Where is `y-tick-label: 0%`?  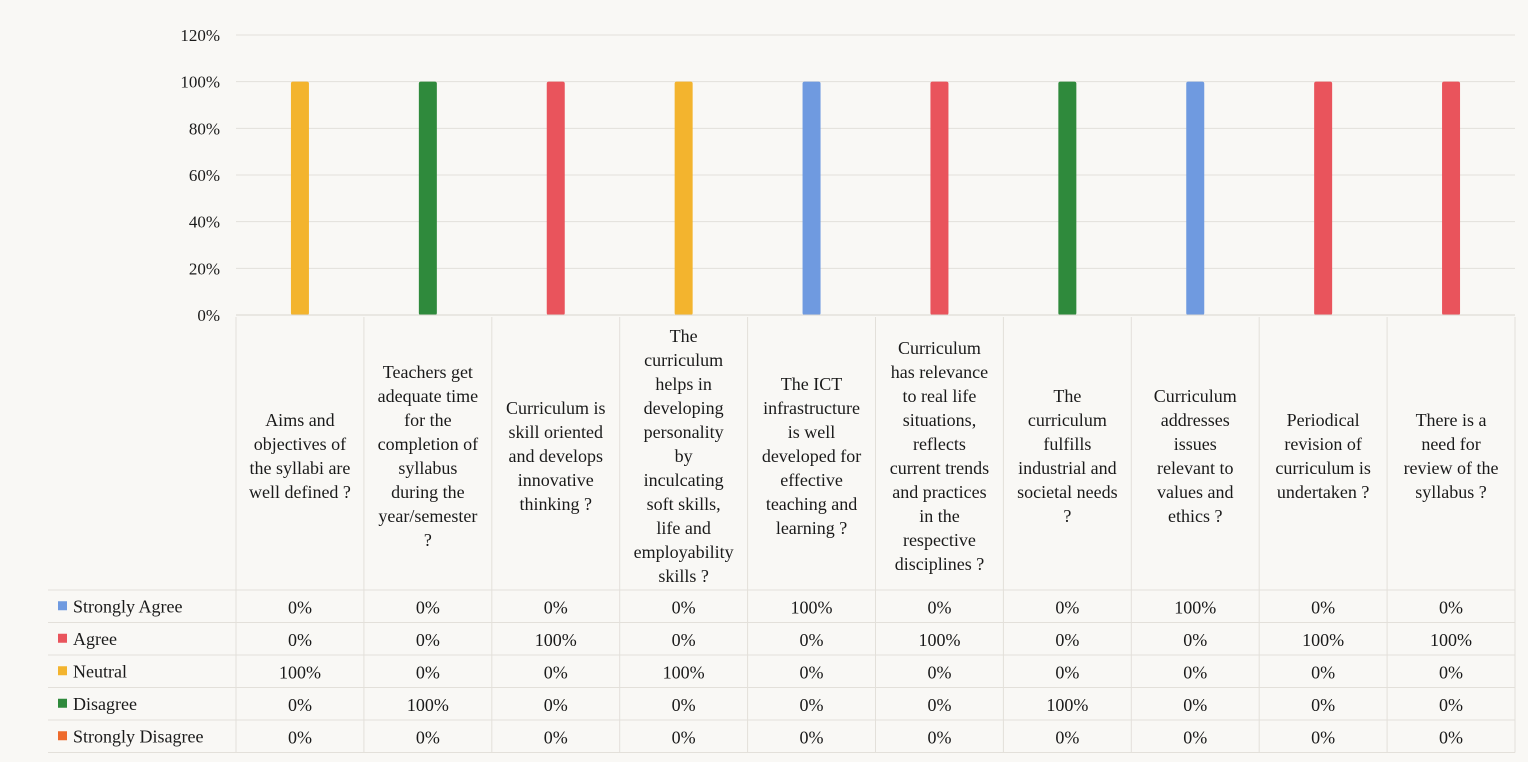 y-tick-label: 0% is located at coordinates (208, 315).